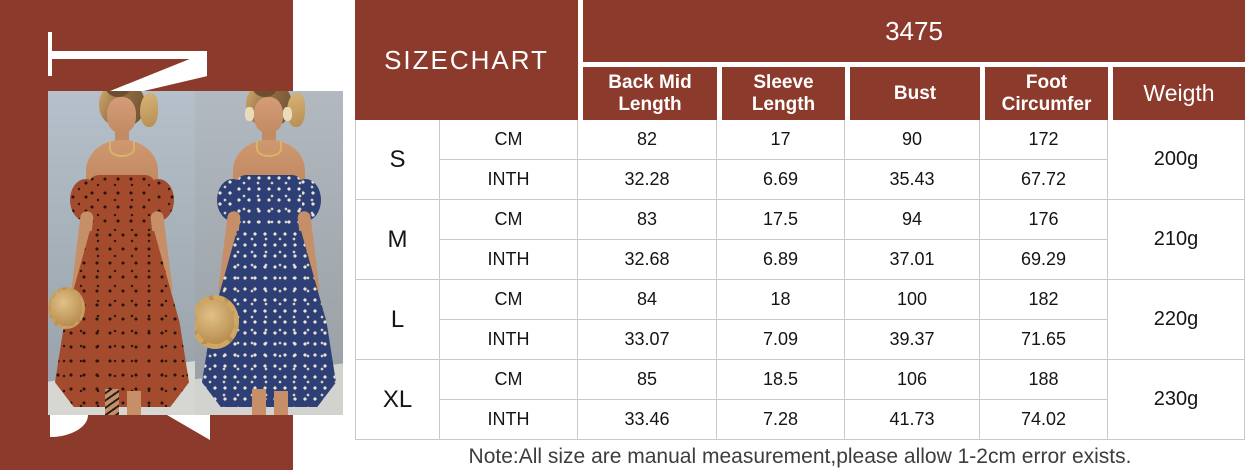 The width and height of the screenshot is (1245, 473). I want to click on weight-cell-XL: 230g, so click(1176, 400).